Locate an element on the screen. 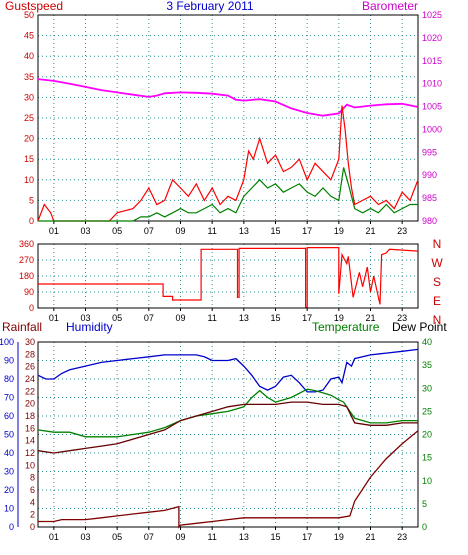 The width and height of the screenshot is (468, 555). gustspeed-tick-label: 40 is located at coordinates (29, 56).